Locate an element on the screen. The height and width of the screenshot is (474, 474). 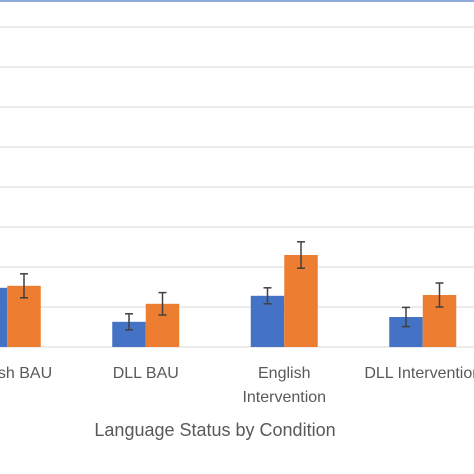
x-tick-label: DLL Intervention is located at coordinates (419, 373).